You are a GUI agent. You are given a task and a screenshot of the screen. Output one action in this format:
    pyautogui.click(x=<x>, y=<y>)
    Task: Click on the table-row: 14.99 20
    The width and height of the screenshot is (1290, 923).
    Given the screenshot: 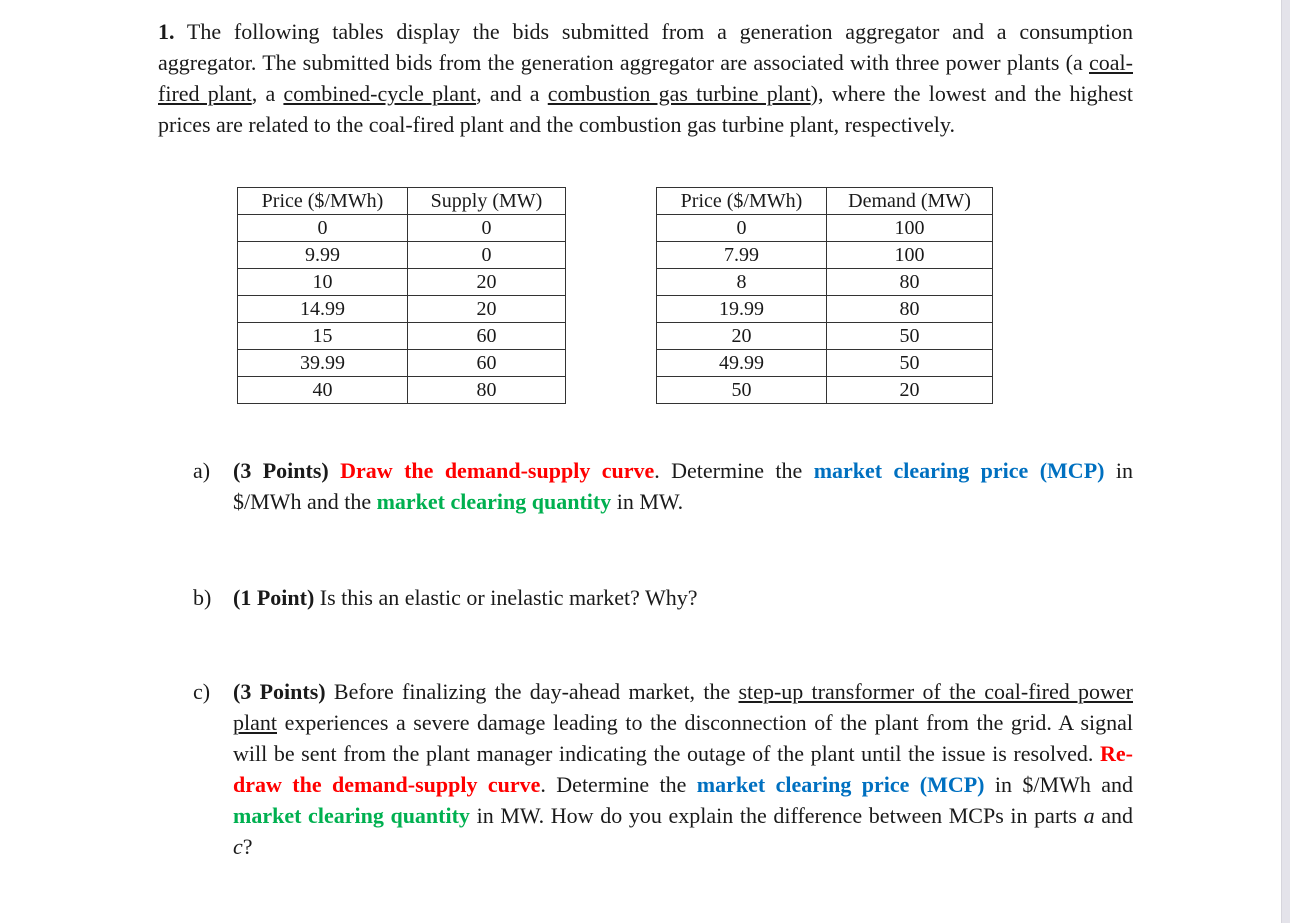 What is the action you would take?
    pyautogui.click(x=401, y=309)
    